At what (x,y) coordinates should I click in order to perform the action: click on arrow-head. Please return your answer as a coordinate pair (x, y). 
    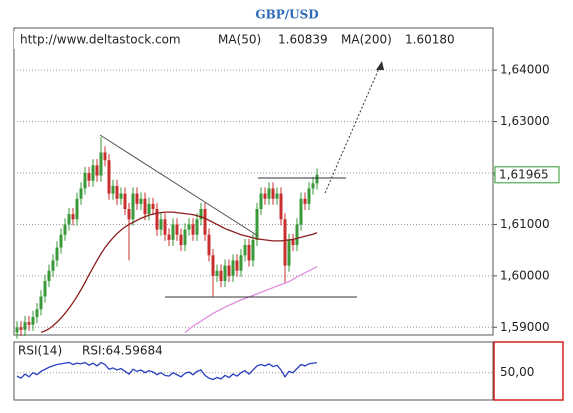
    Looking at the image, I should click on (380, 65).